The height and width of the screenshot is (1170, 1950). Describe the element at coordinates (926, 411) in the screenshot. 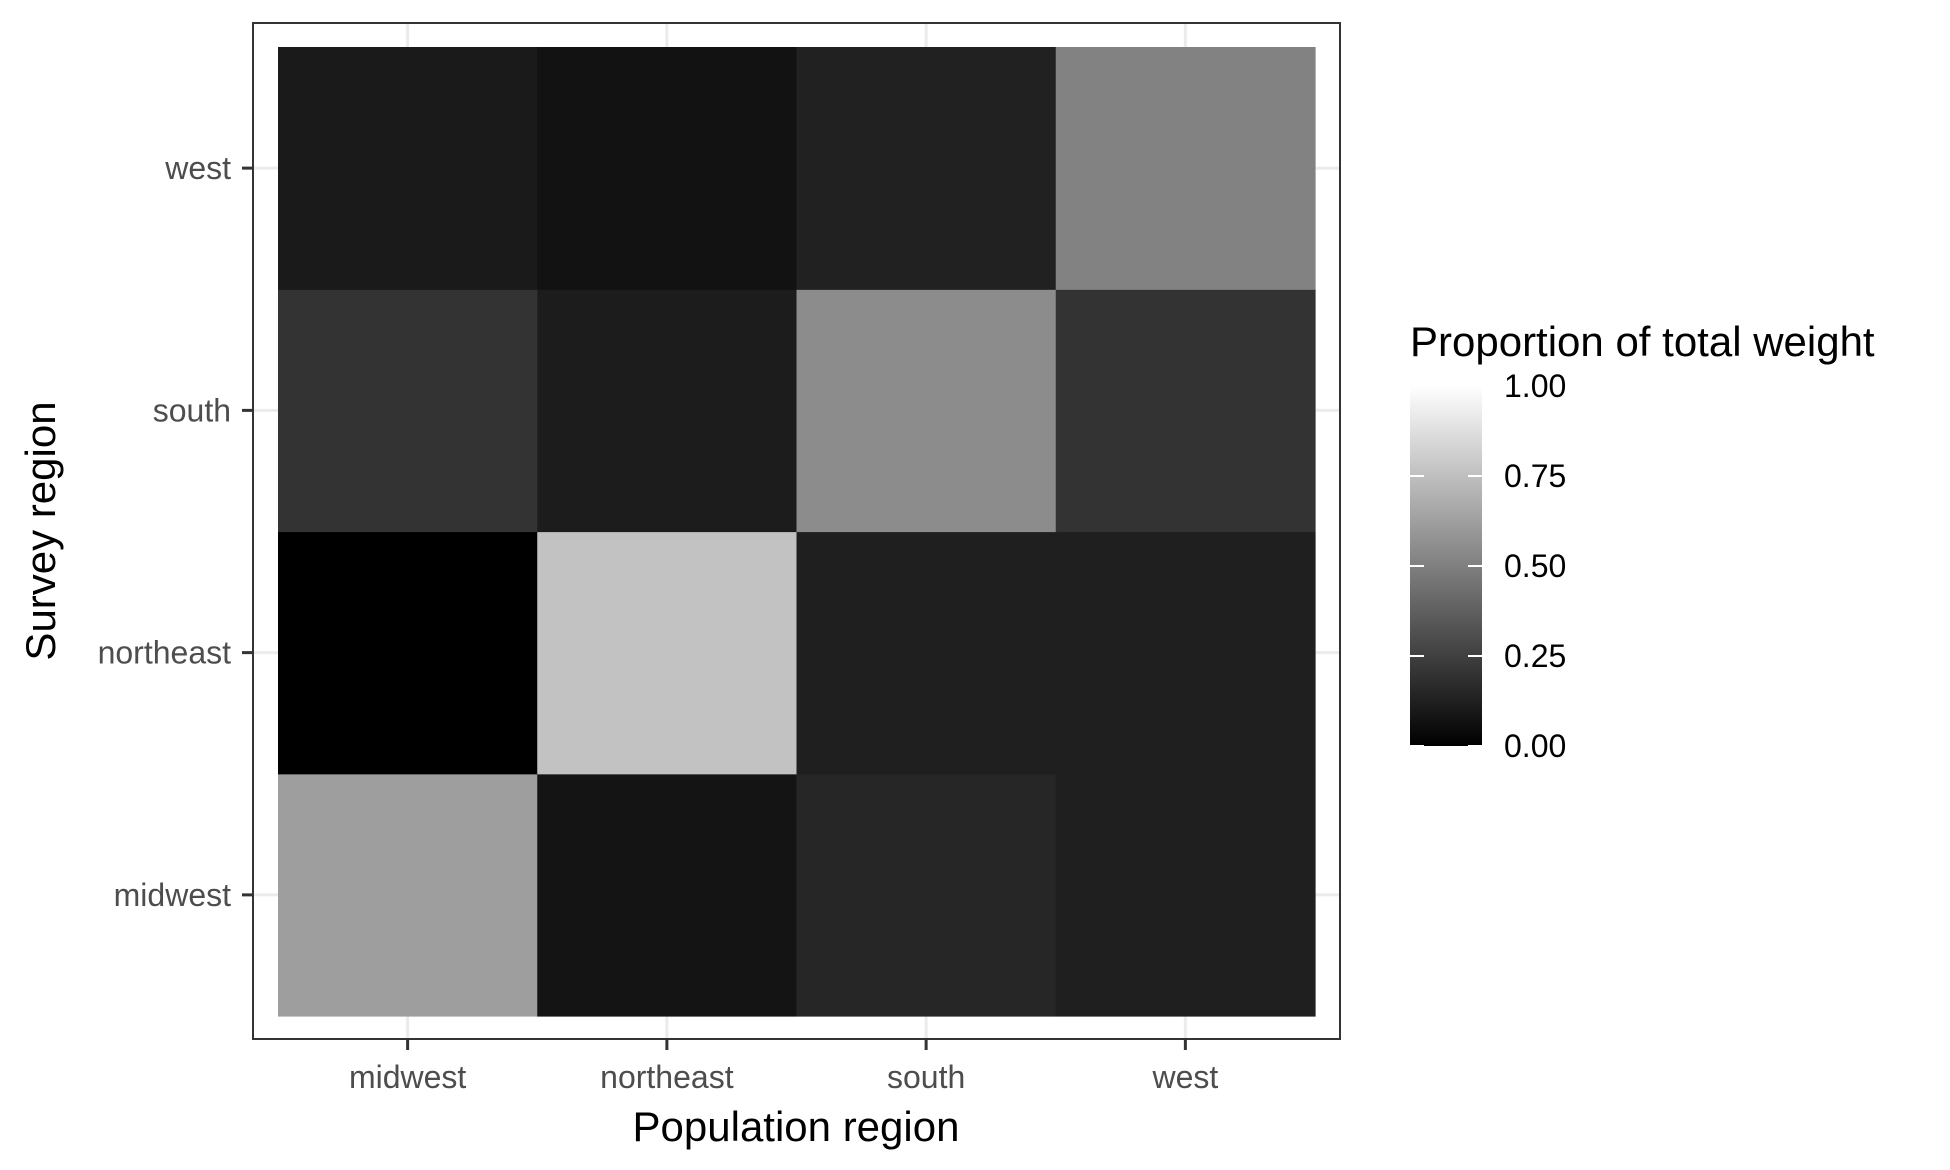

I see `heatmap-cell-south-south` at that location.